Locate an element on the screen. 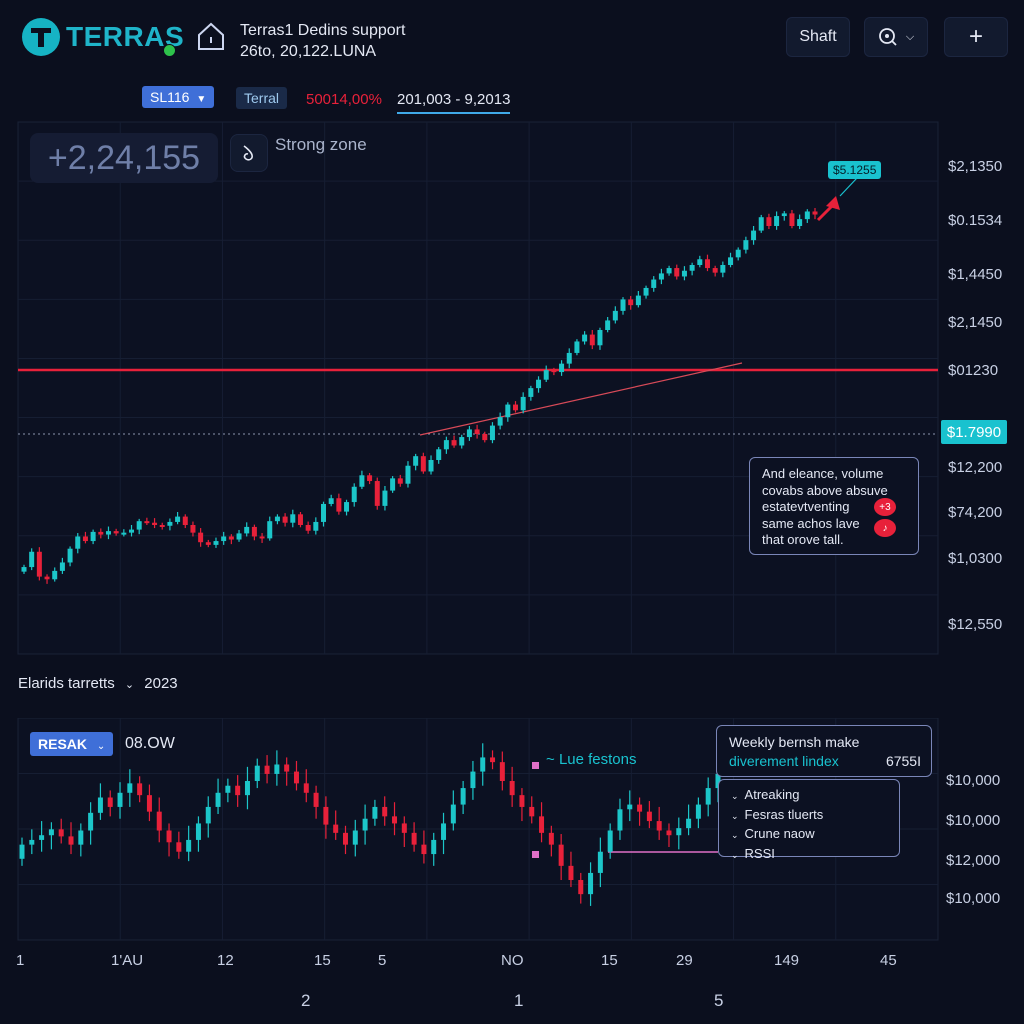 The image size is (1024, 1024). menu-item: ⌄ Crune naow is located at coordinates (815, 835).